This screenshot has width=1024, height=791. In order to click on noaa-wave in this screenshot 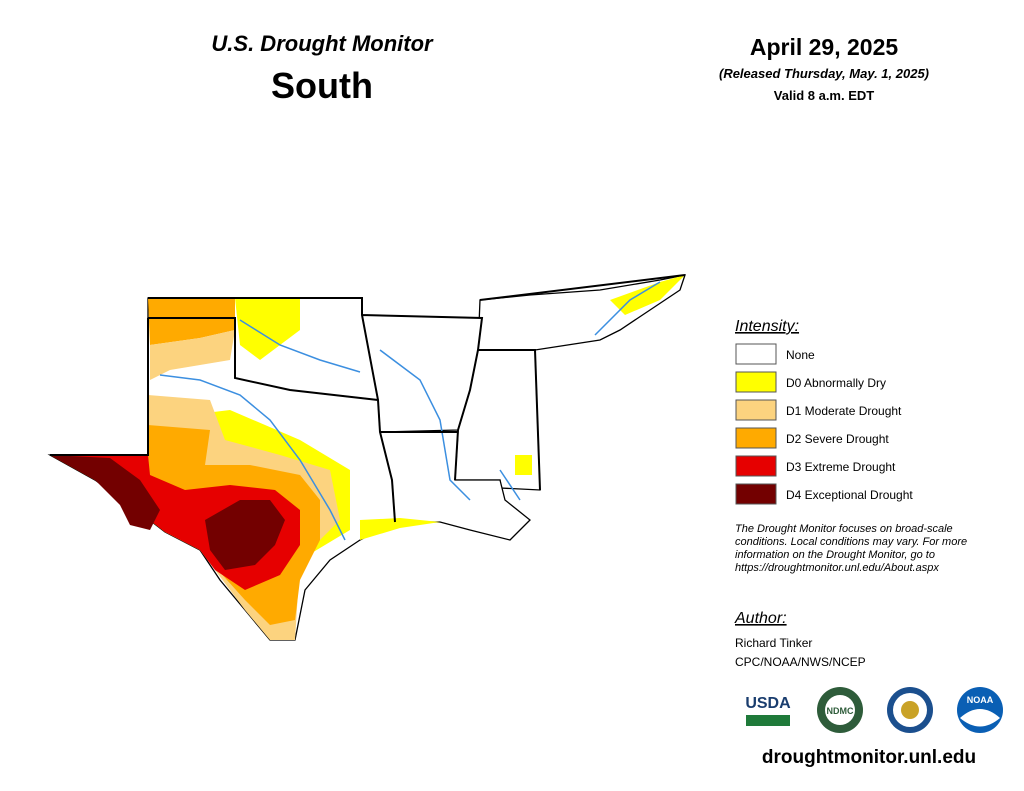, I will do `click(980, 718)`.